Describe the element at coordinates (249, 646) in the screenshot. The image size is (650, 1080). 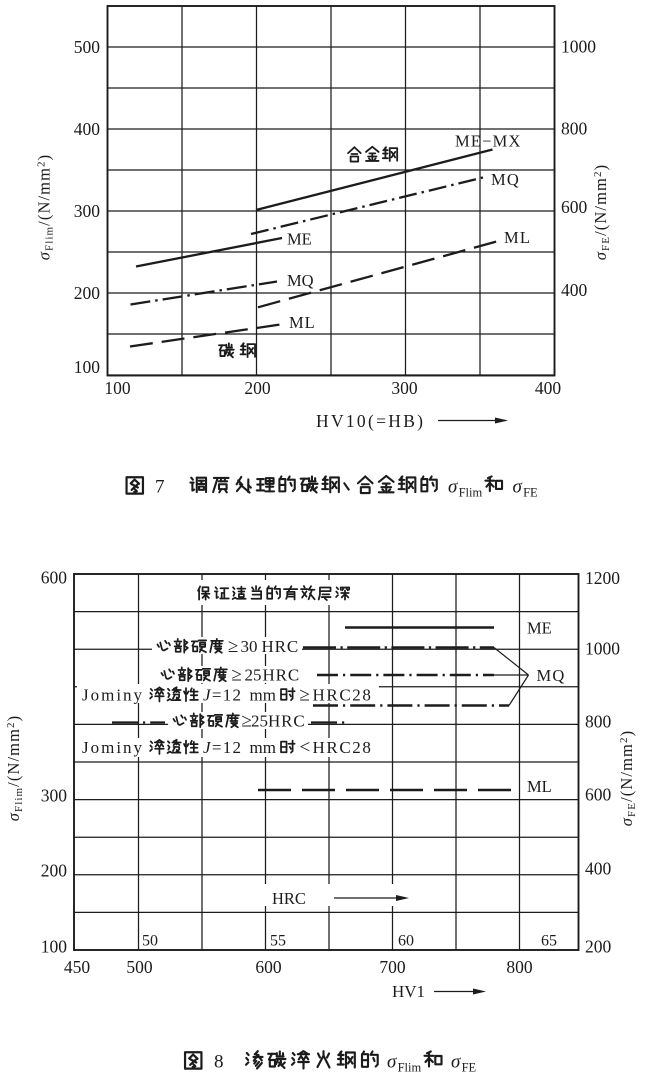
I see `svg-text: 30` at that location.